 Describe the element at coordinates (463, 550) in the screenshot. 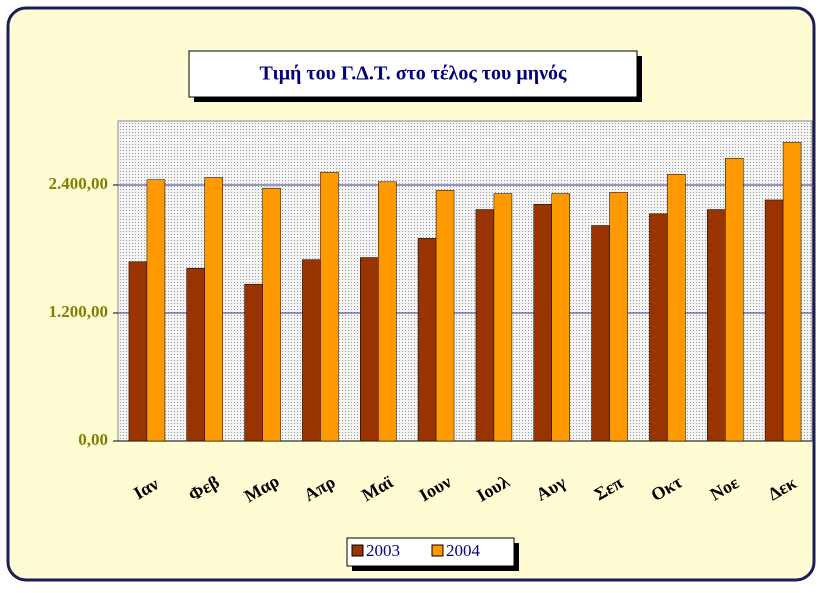

I see `legend-label: 2004` at that location.